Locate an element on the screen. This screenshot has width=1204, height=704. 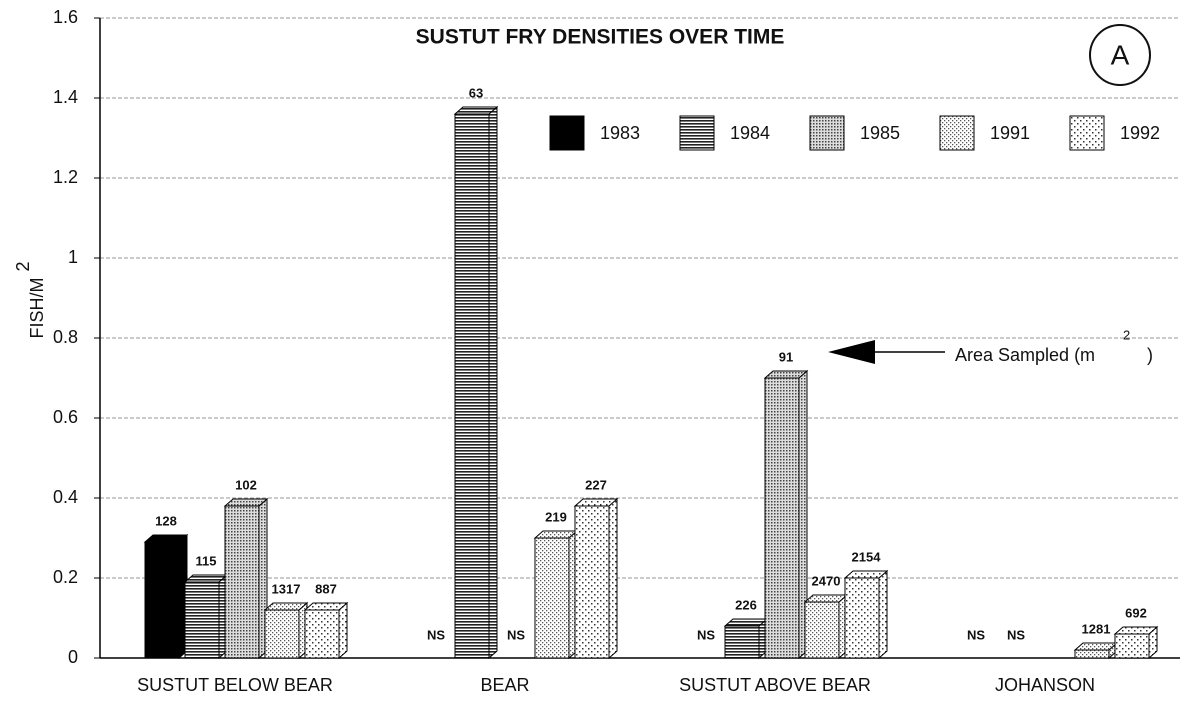
panel-circle is located at coordinates (1120, 55).